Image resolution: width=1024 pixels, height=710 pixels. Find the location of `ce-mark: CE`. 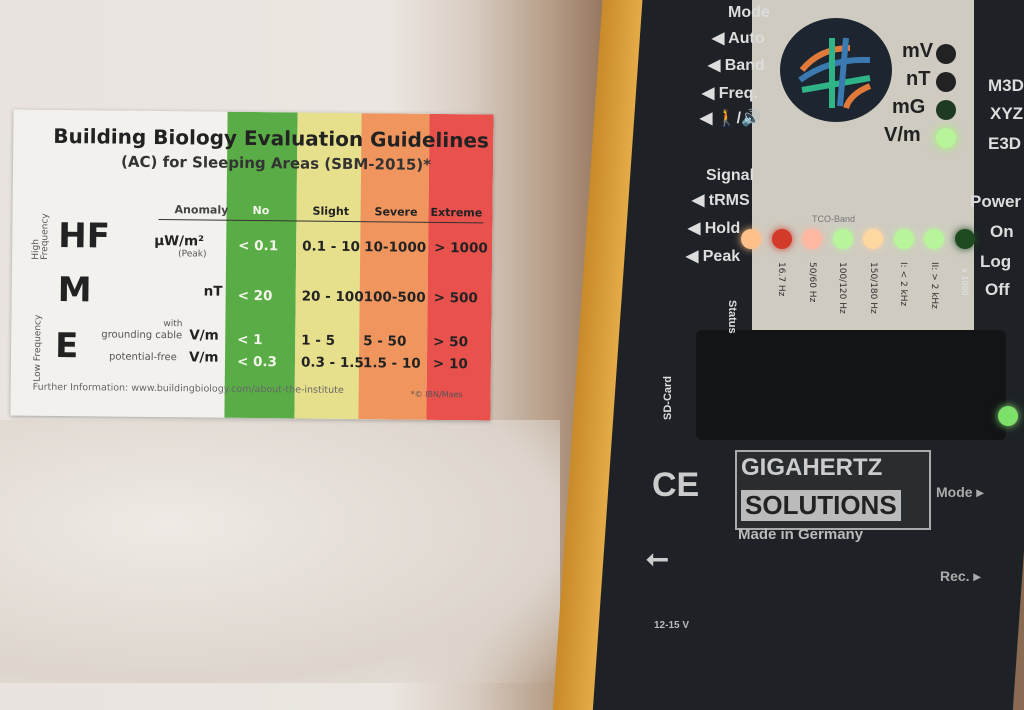

ce-mark: CE is located at coordinates (676, 485).